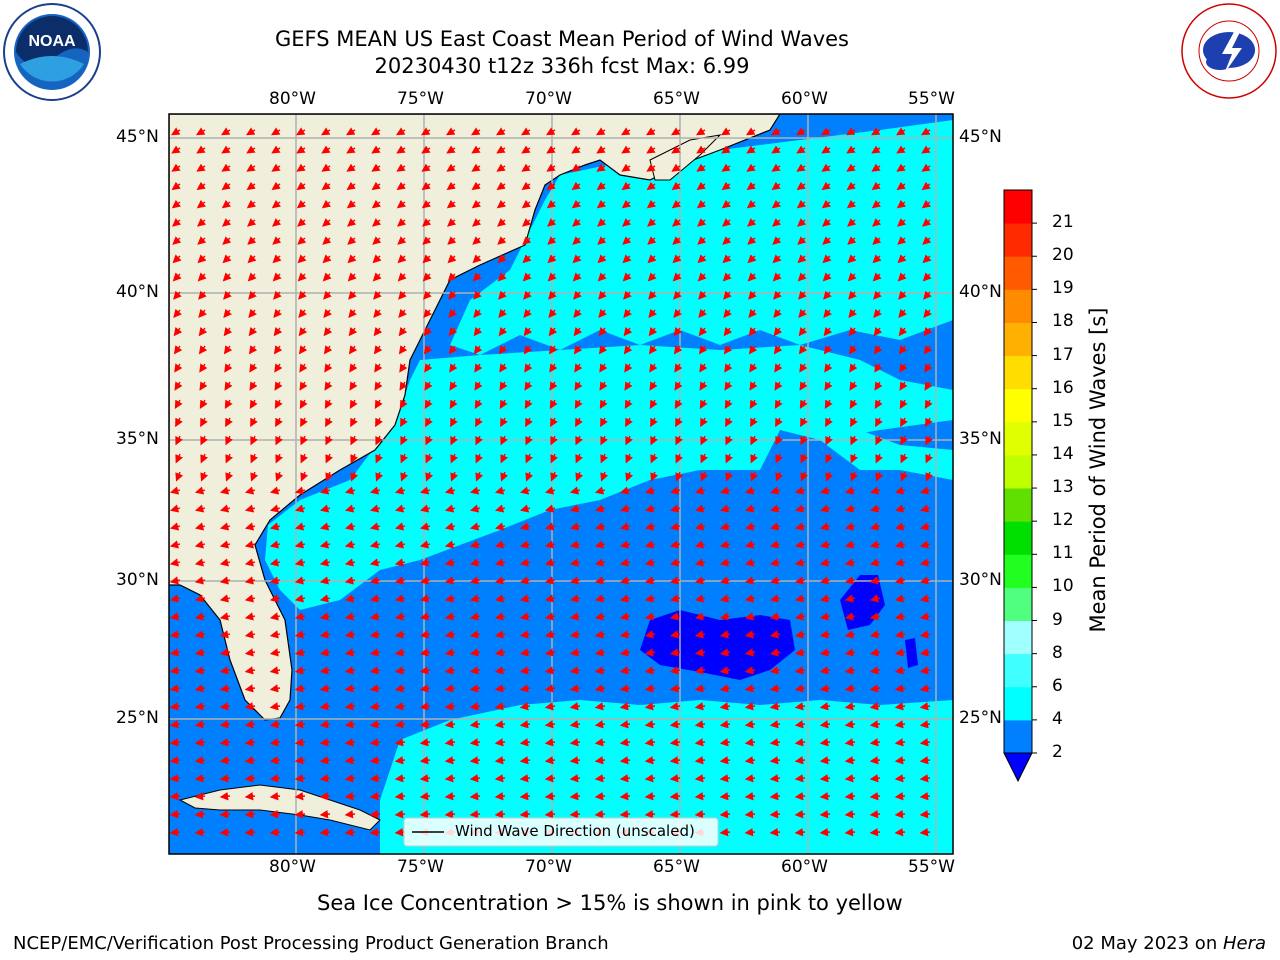 The image size is (1280, 960). What do you see at coordinates (575, 831) in the screenshot?
I see `legend-label: Wind Wave Direction (unscaled)` at bounding box center [575, 831].